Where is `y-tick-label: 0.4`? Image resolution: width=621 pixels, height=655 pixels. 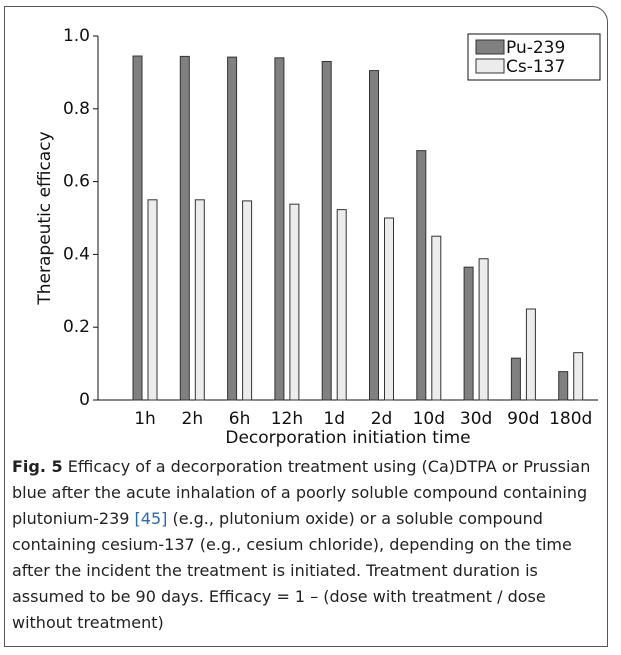
y-tick-label: 0.4 is located at coordinates (76, 254).